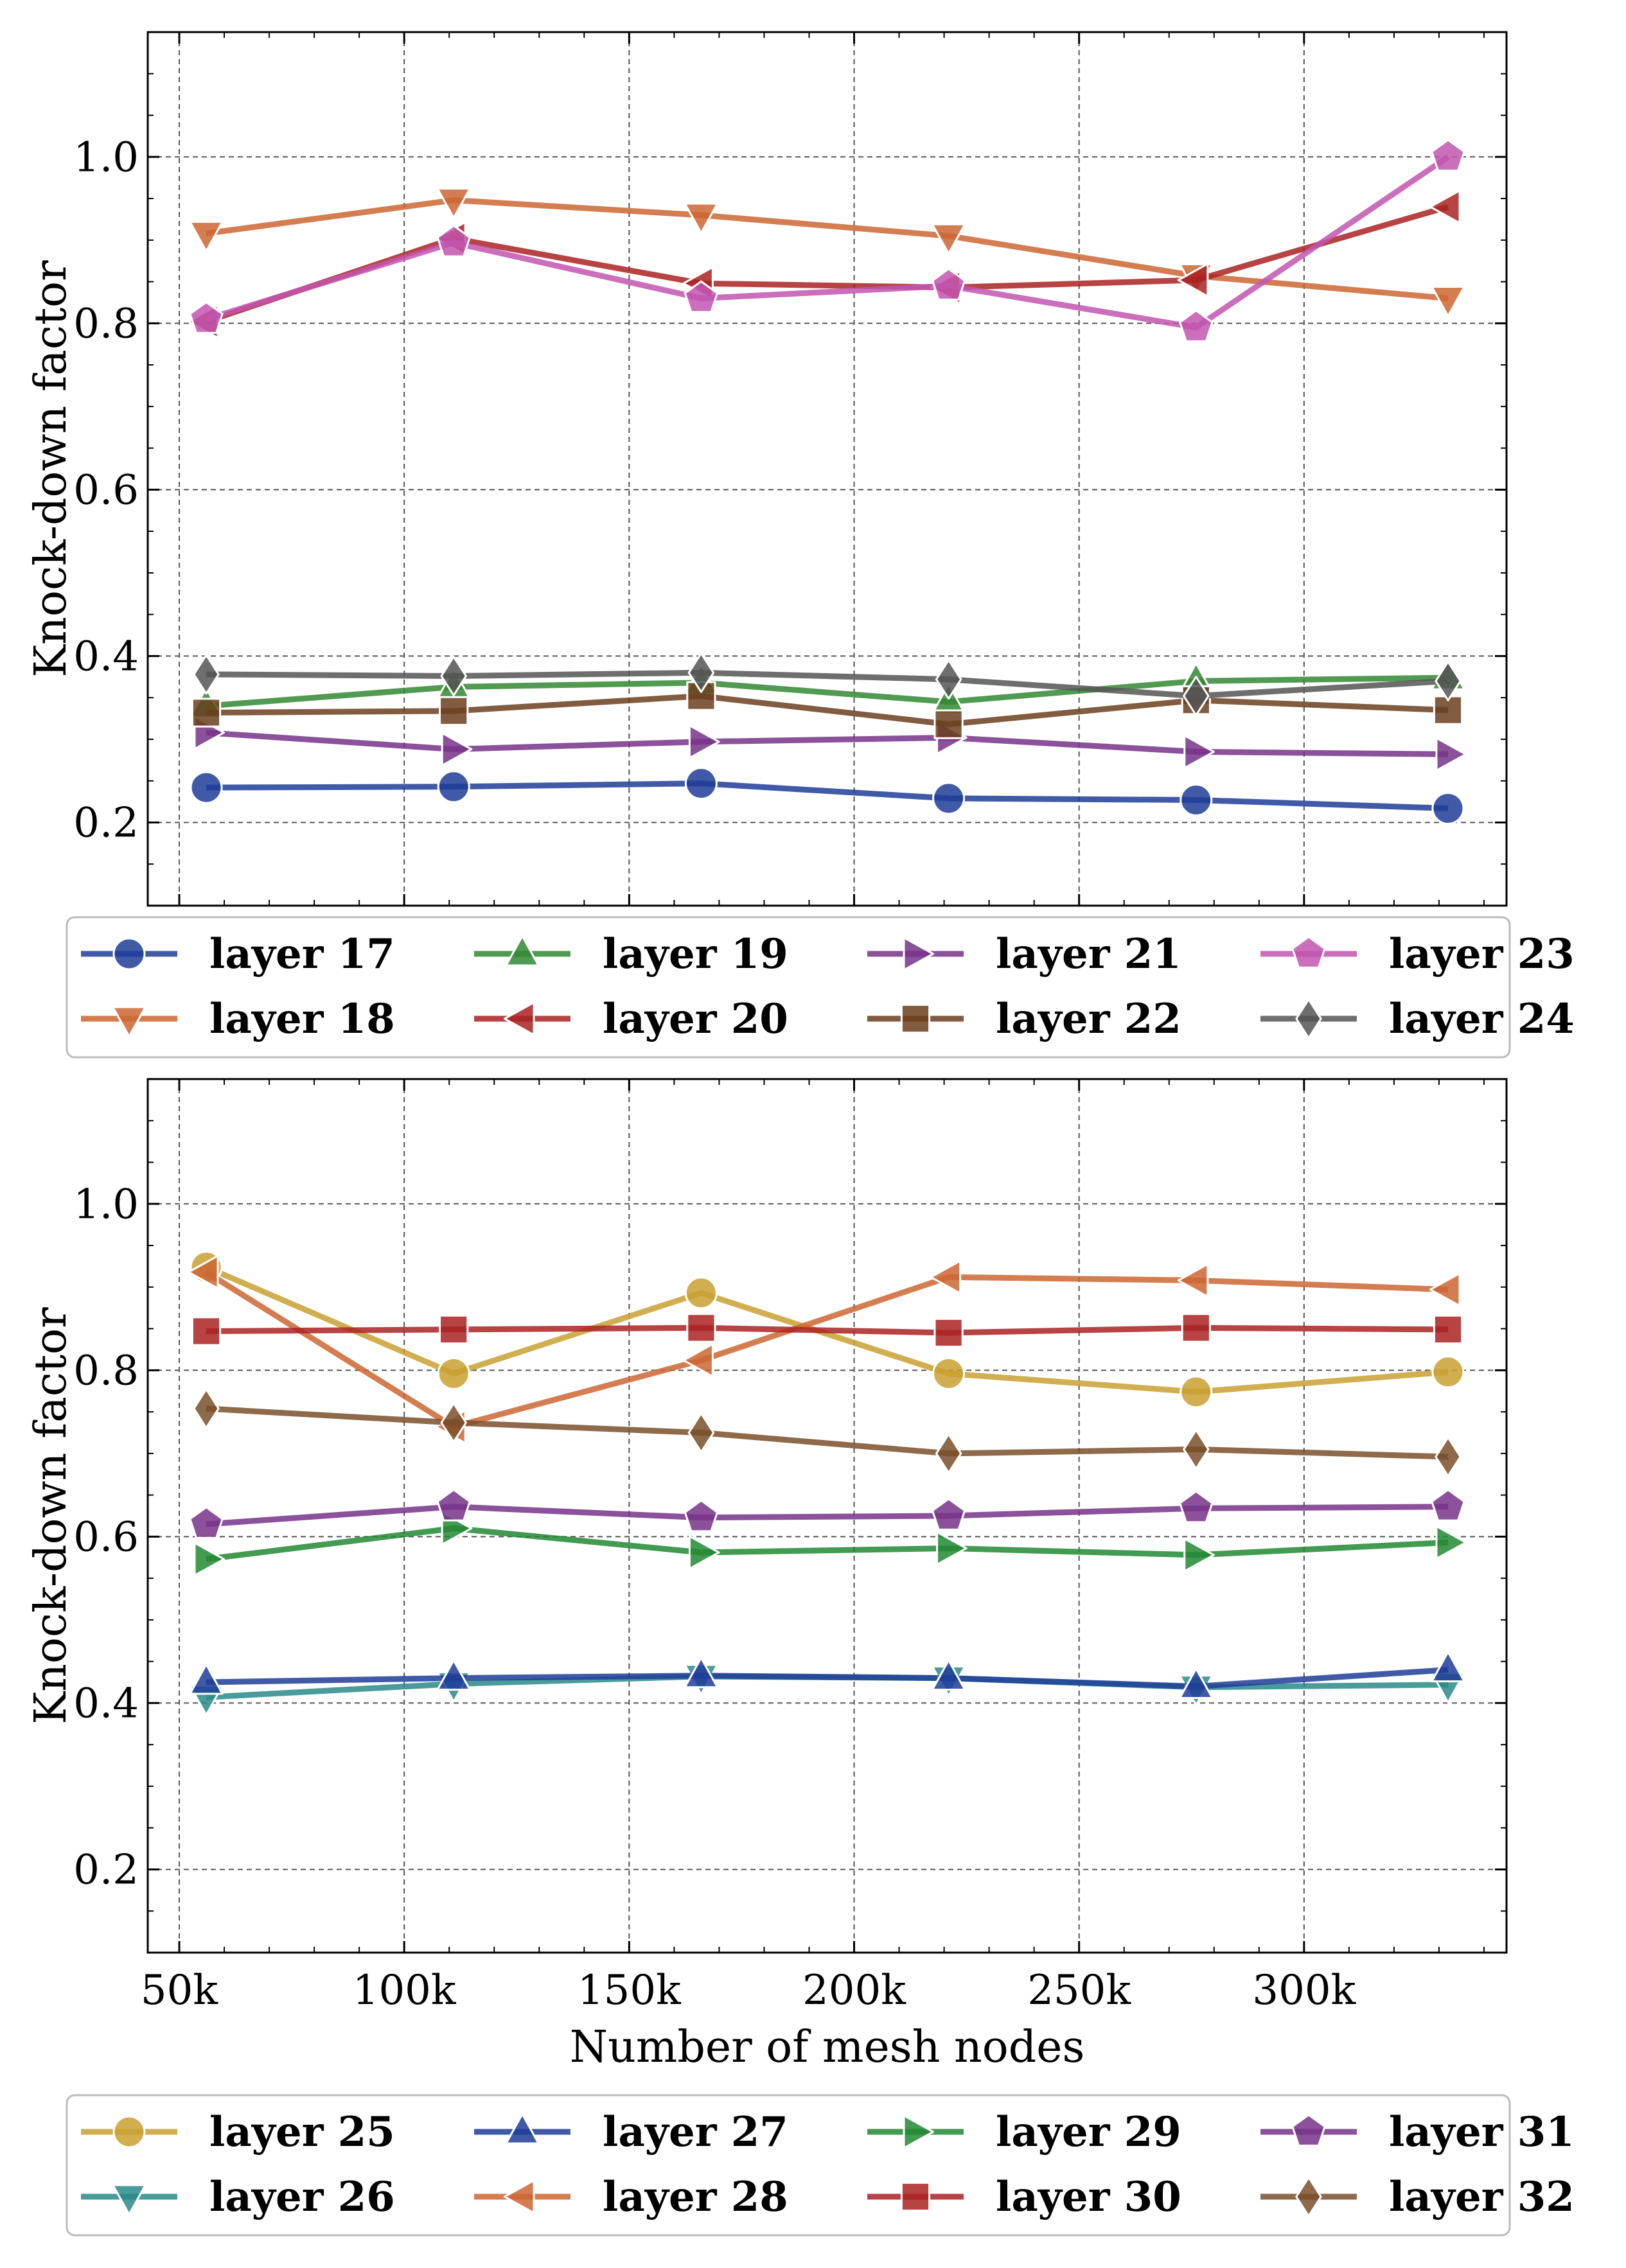 The image size is (1626, 2268). What do you see at coordinates (1482, 2132) in the screenshot?
I see `legend-label: layer 31` at bounding box center [1482, 2132].